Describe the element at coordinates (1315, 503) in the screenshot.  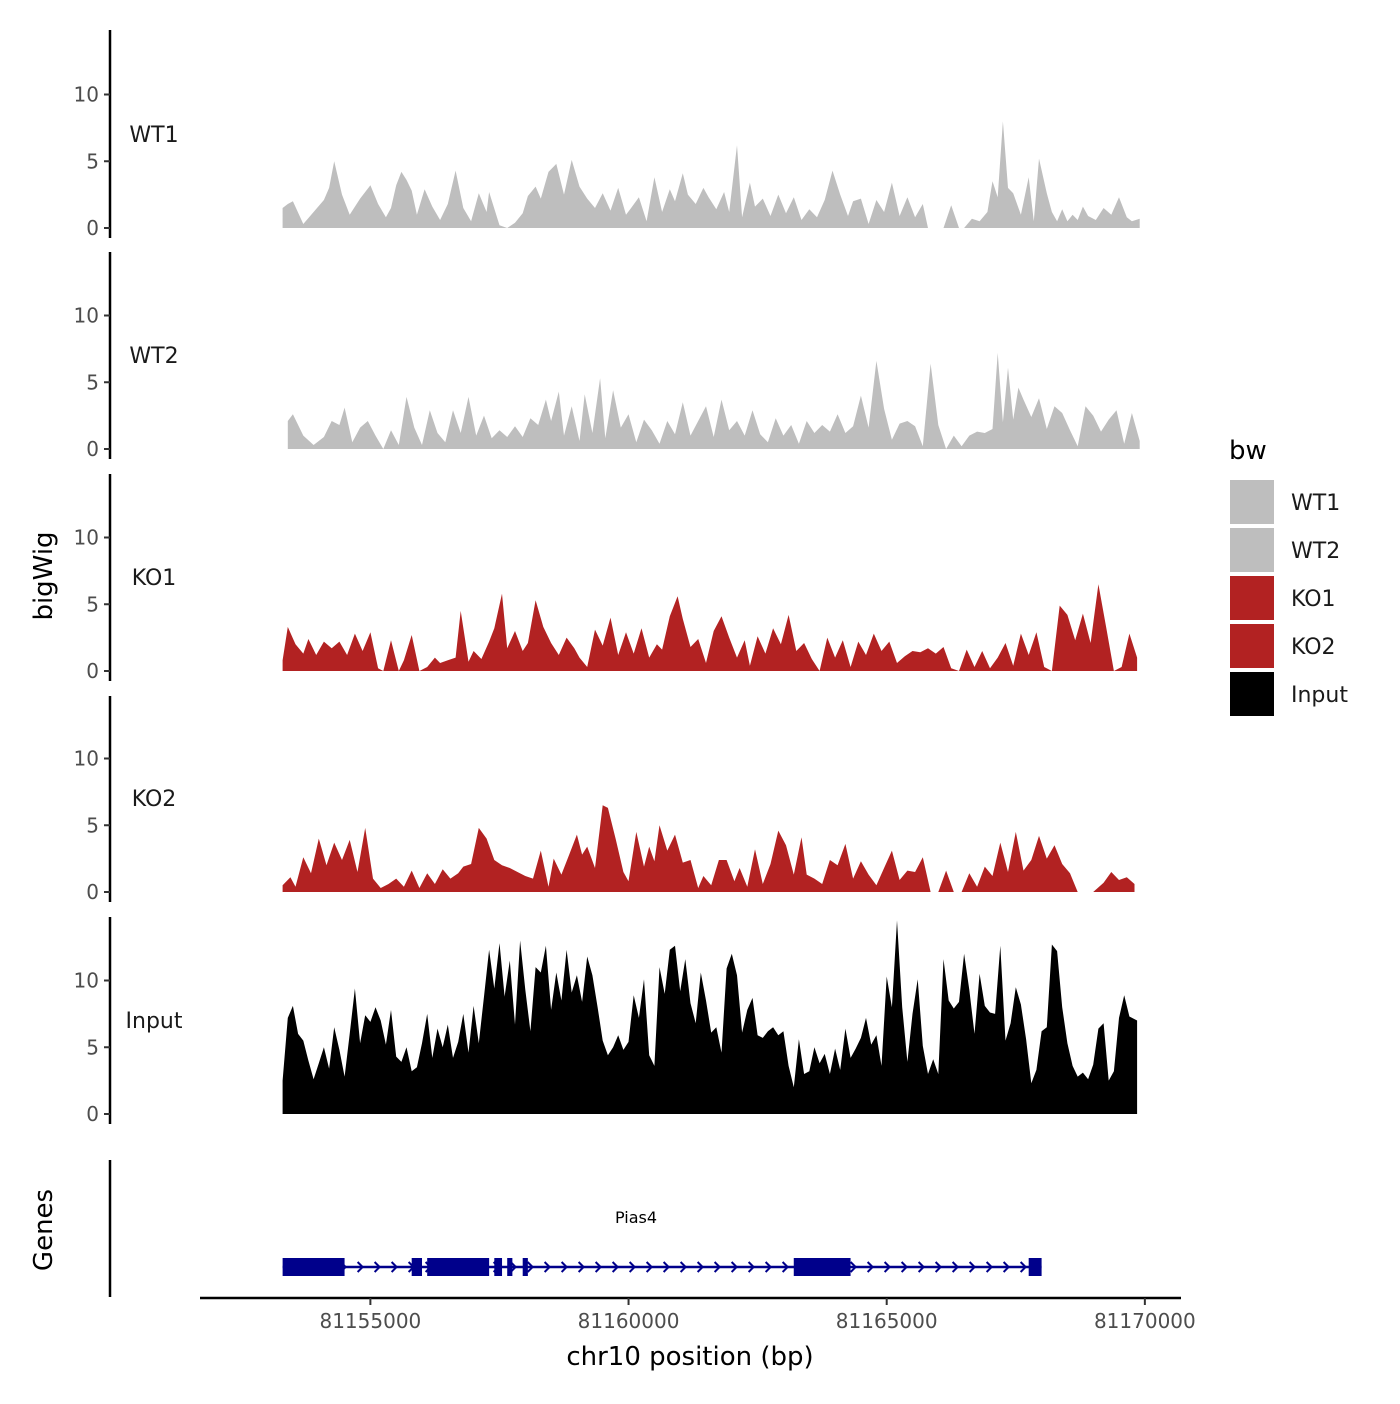
I see `legend-label-wt1: WT1` at that location.